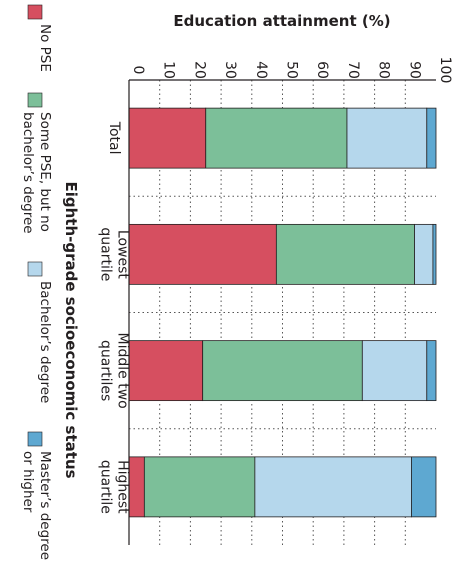  I want to click on category-label-line: Total, so click(114, 138).